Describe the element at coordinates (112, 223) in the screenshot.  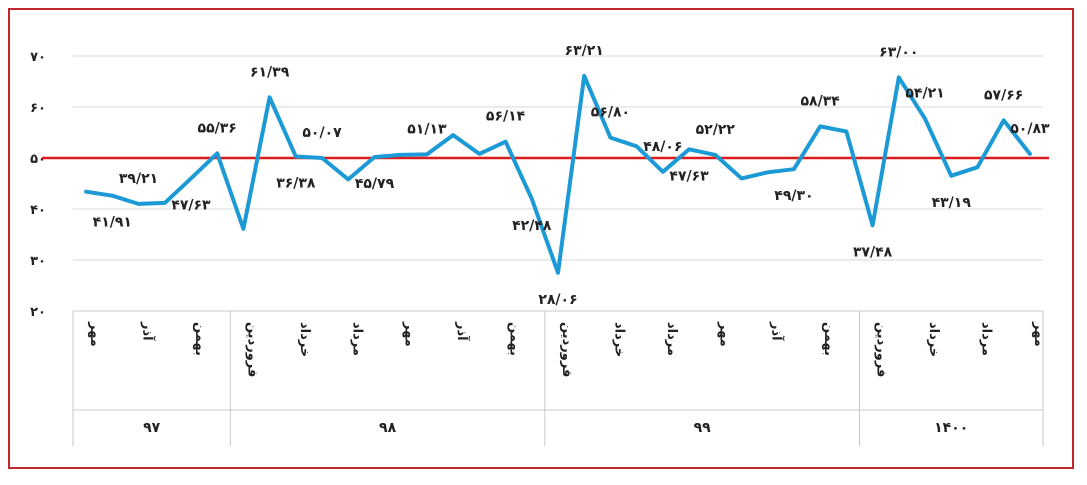
I see `data-label: ۴۱/۹۱` at that location.